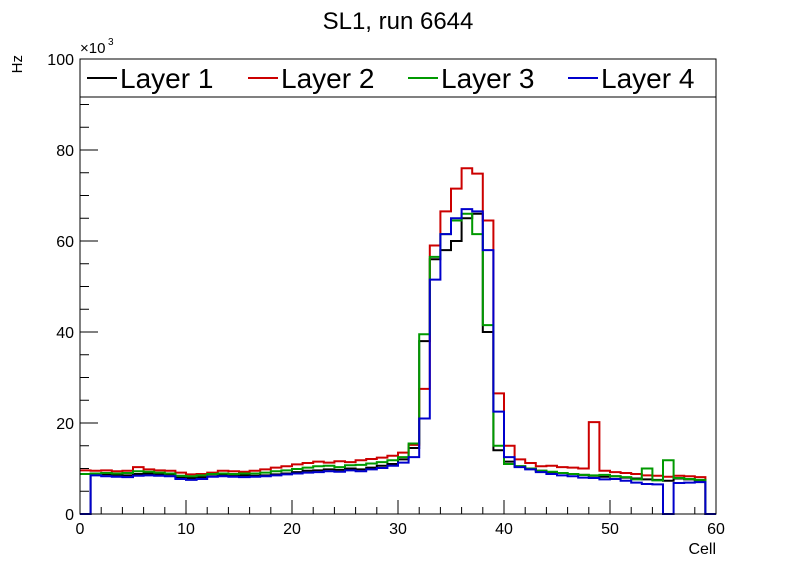 This screenshot has width=796, height=577. What do you see at coordinates (69, 515) in the screenshot?
I see `y-tick-label: 0` at bounding box center [69, 515].